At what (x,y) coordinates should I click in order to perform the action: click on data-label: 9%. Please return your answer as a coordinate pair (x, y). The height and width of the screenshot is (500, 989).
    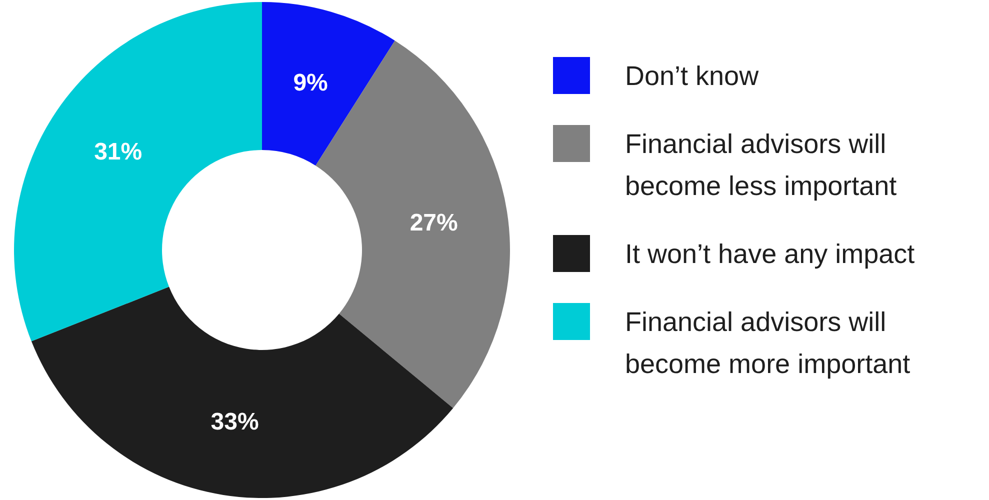
    Looking at the image, I should click on (310, 82).